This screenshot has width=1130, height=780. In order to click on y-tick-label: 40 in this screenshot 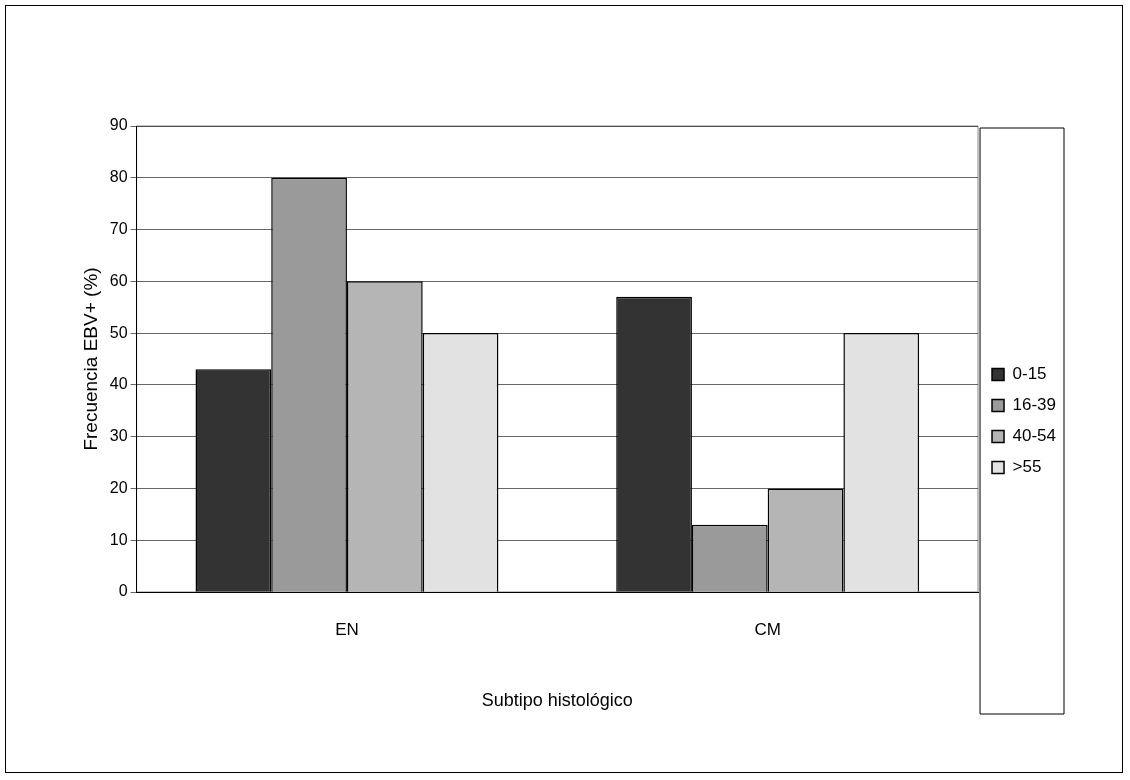, I will do `click(118, 384)`.